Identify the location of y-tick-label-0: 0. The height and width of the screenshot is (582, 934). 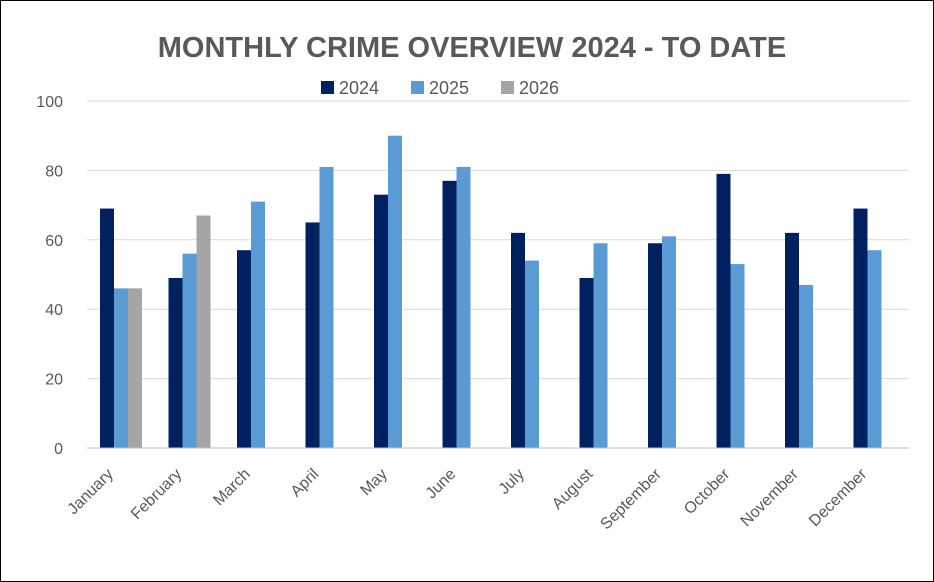
(58, 449).